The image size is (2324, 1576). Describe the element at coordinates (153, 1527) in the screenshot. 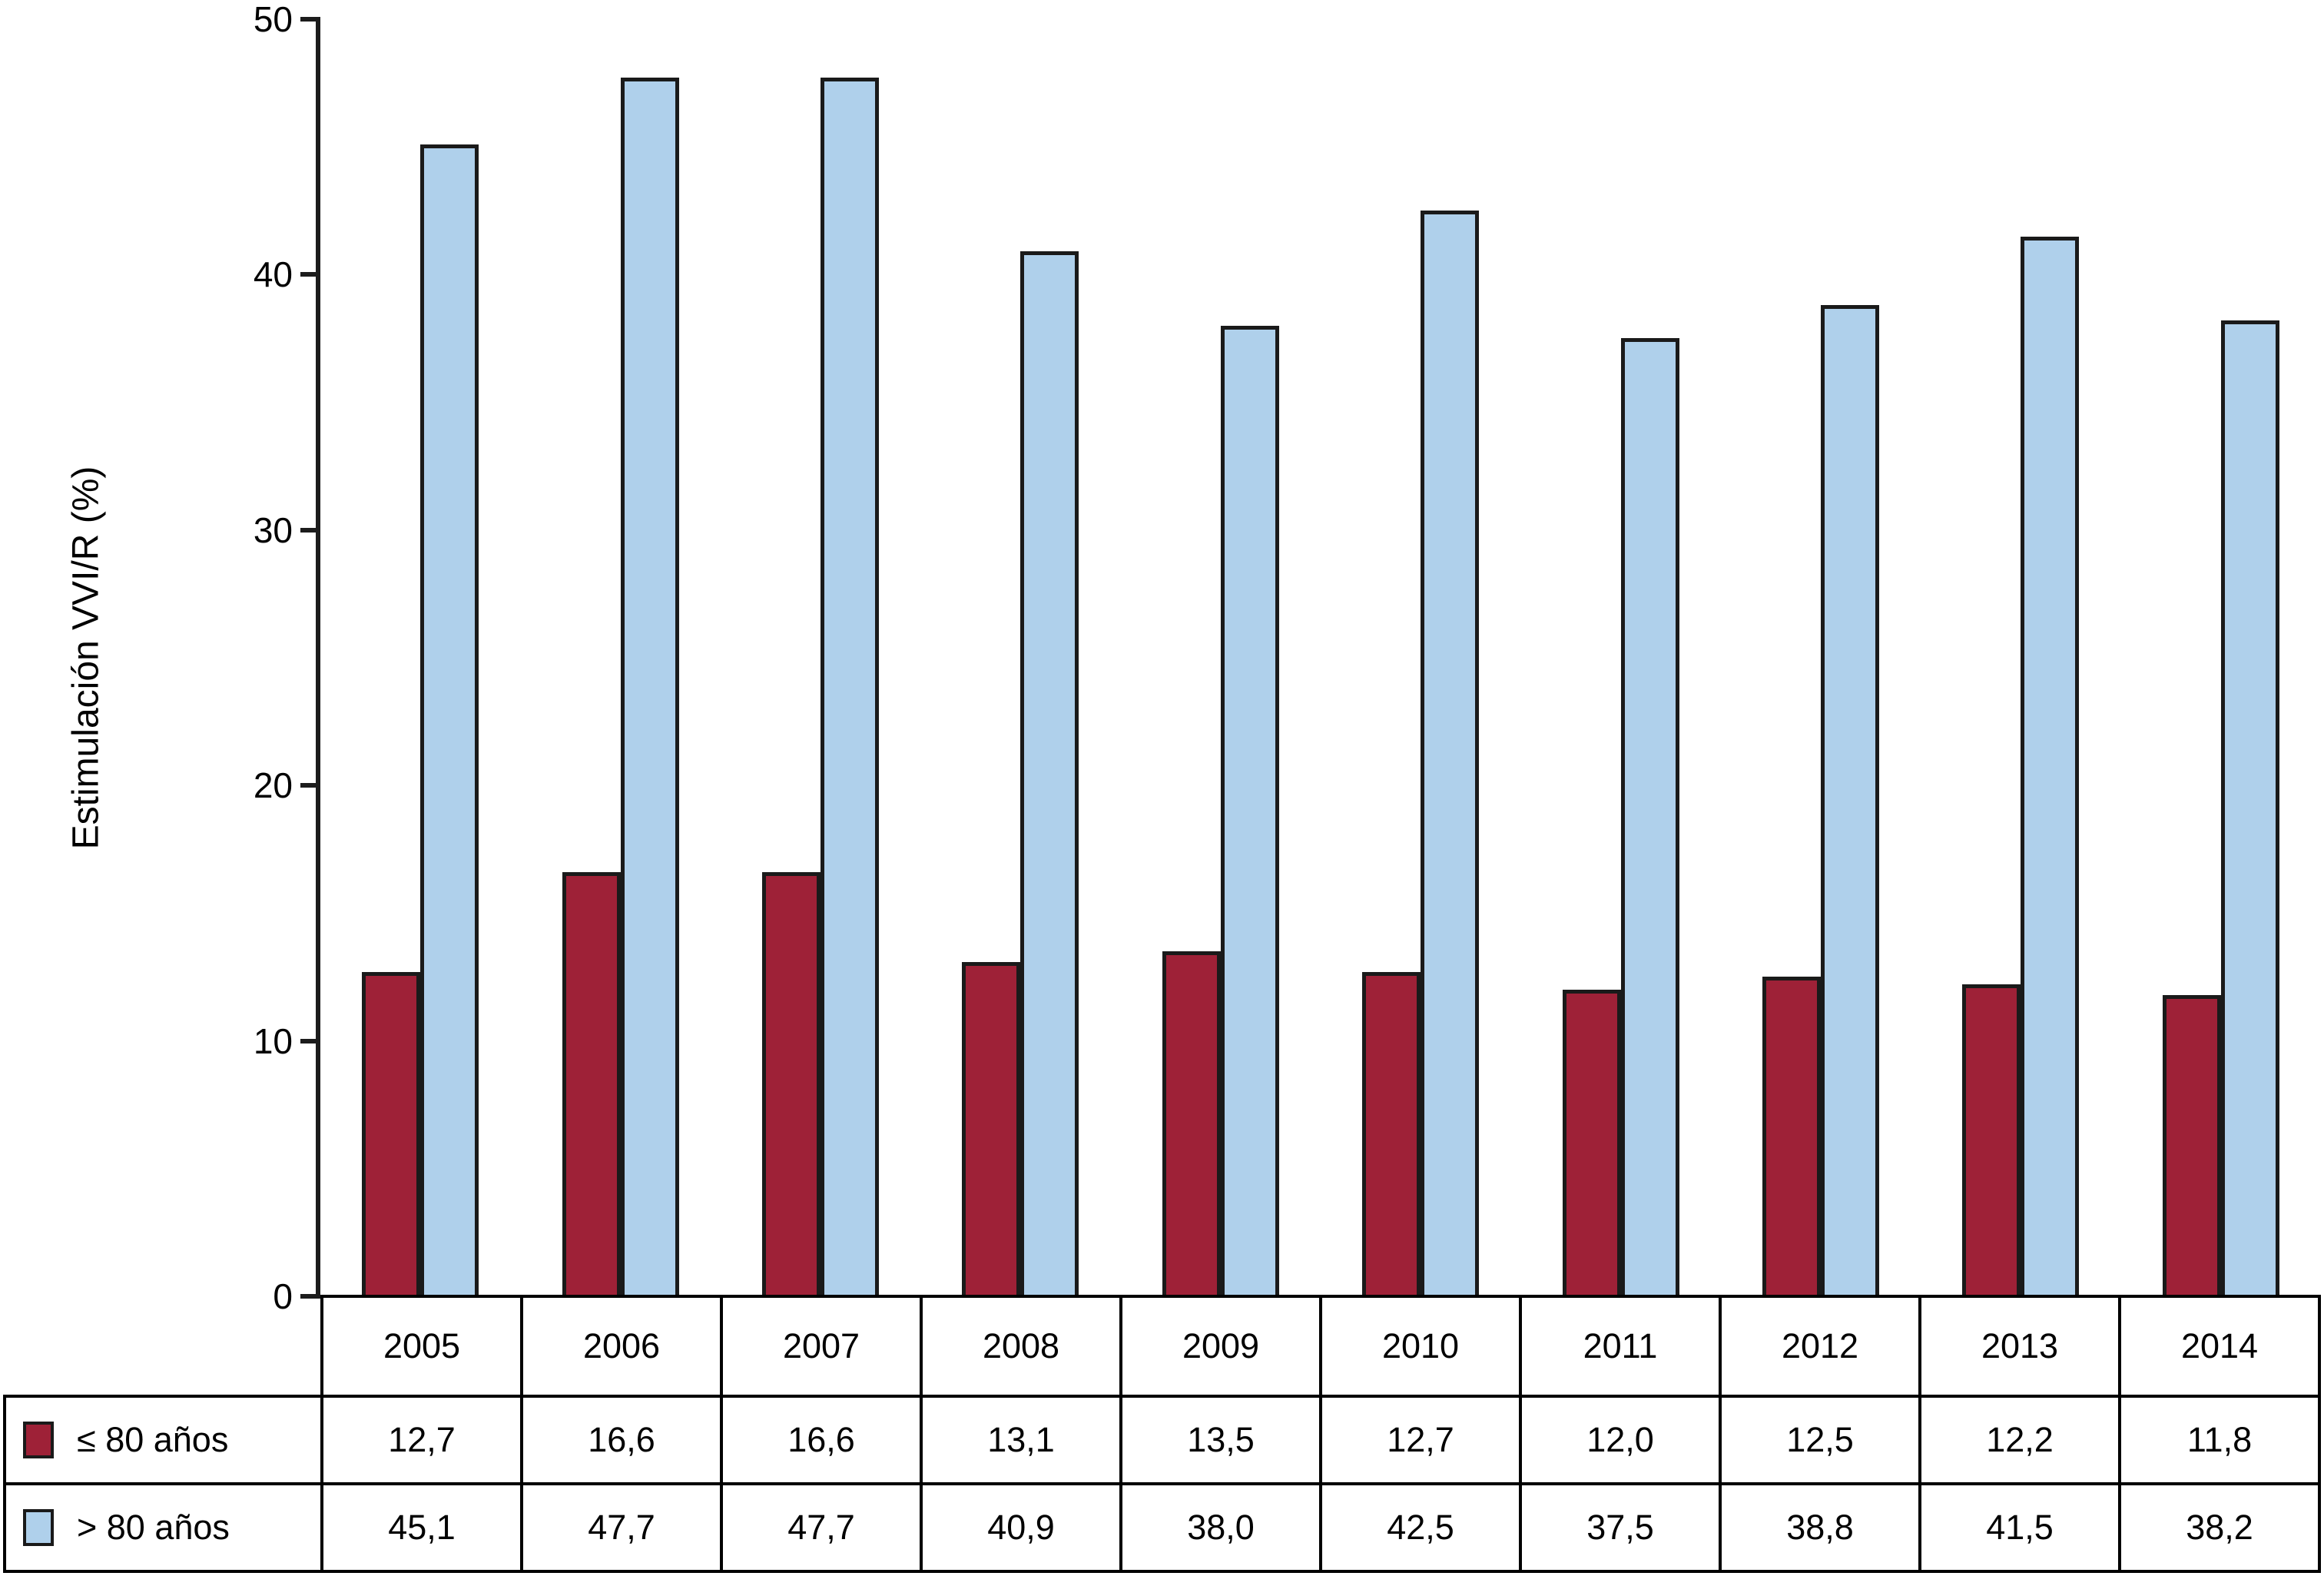

I see `legend-label: > 80 años` at that location.